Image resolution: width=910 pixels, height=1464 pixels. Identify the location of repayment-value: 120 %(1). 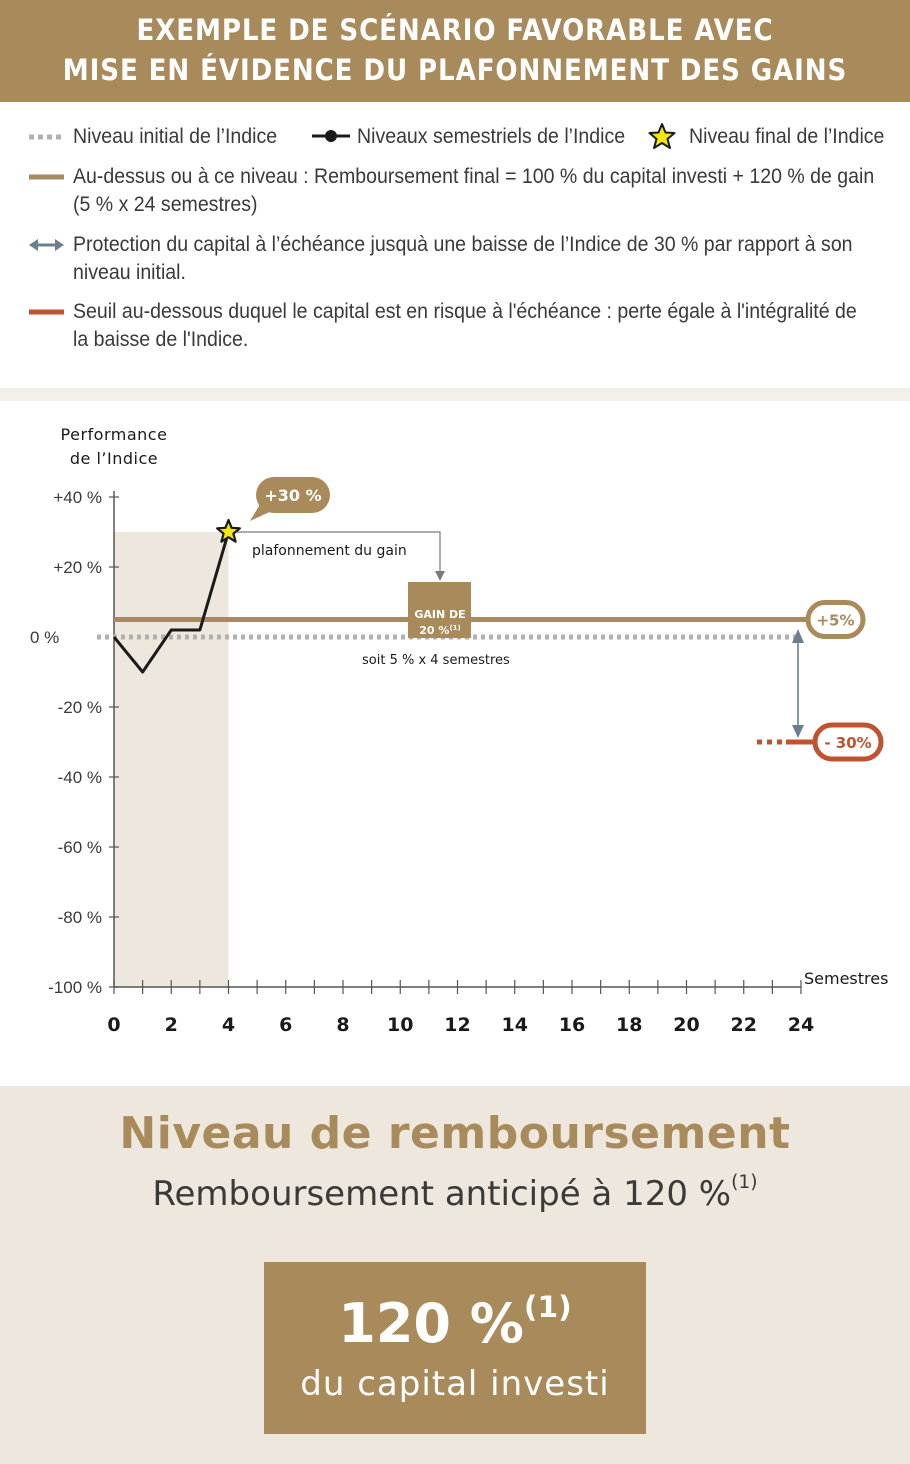
(455, 1322).